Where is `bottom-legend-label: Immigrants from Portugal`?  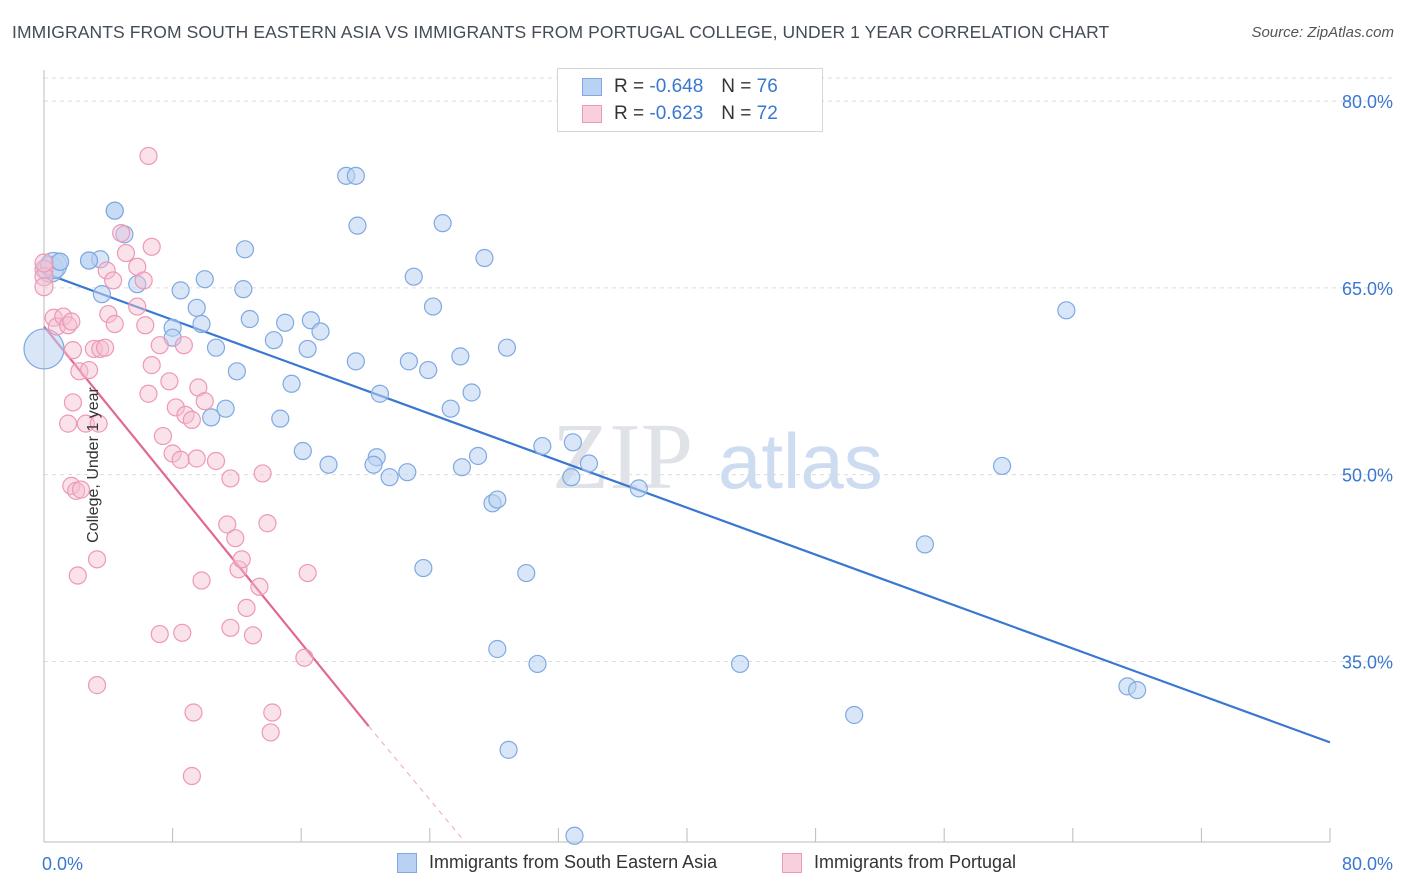
bottom-legend-label: Immigrants from Portugal is located at coordinates (915, 862).